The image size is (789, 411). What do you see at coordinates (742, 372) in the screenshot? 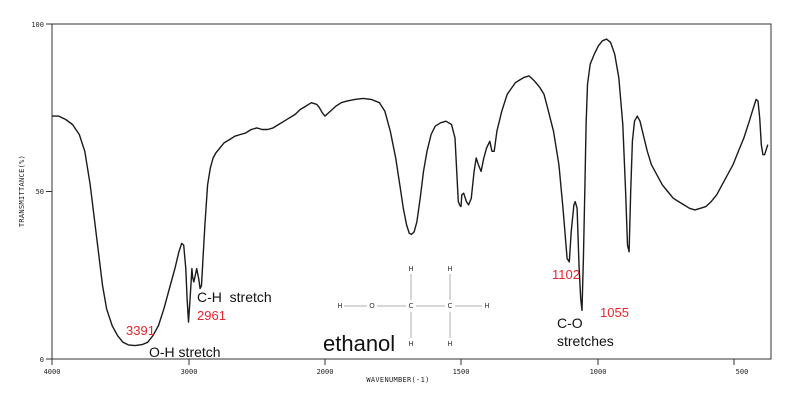
I see `x-tick-label-500: 500` at bounding box center [742, 372].